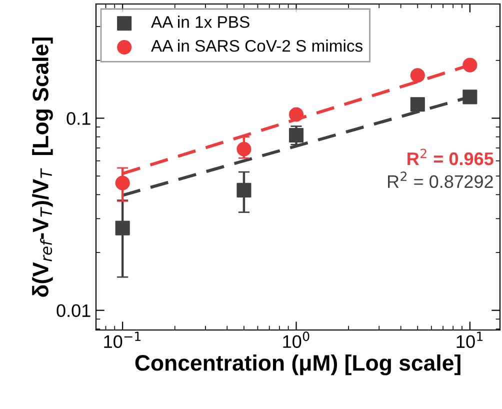  Describe the element at coordinates (73, 311) in the screenshot. I see `y-tick-label: 0.01` at that location.